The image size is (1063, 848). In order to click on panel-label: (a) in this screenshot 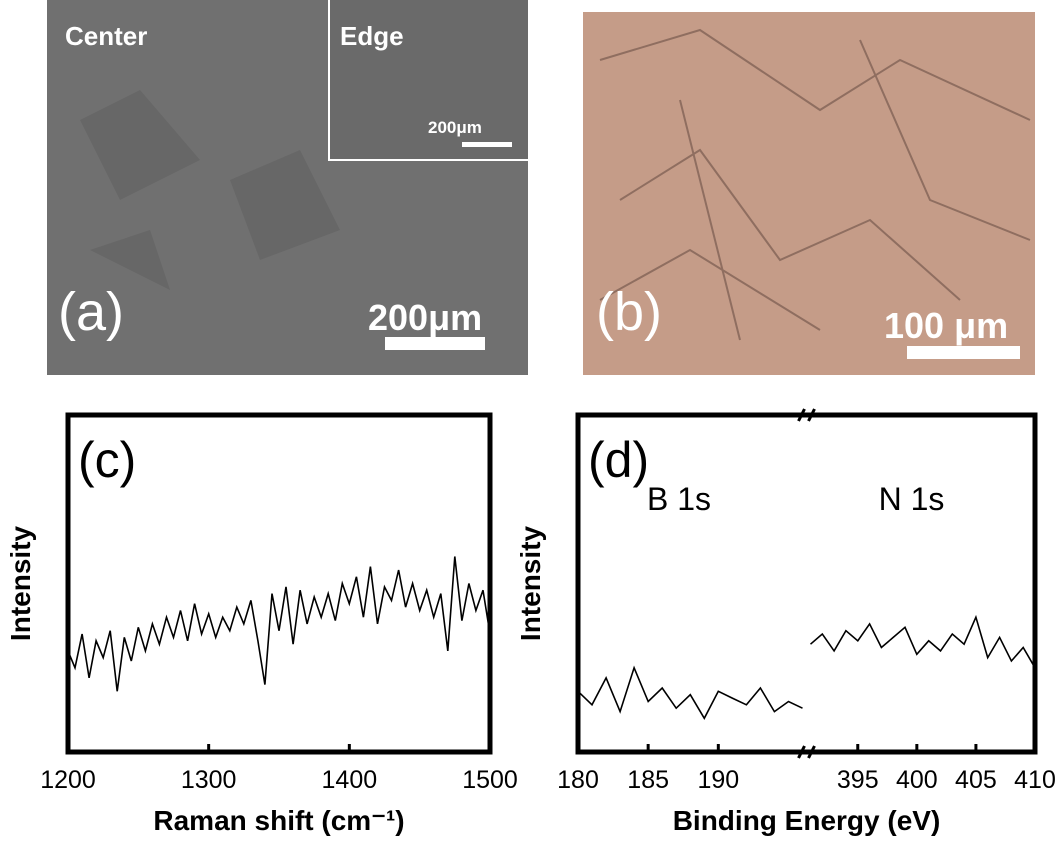, I will do `click(91, 312)`.